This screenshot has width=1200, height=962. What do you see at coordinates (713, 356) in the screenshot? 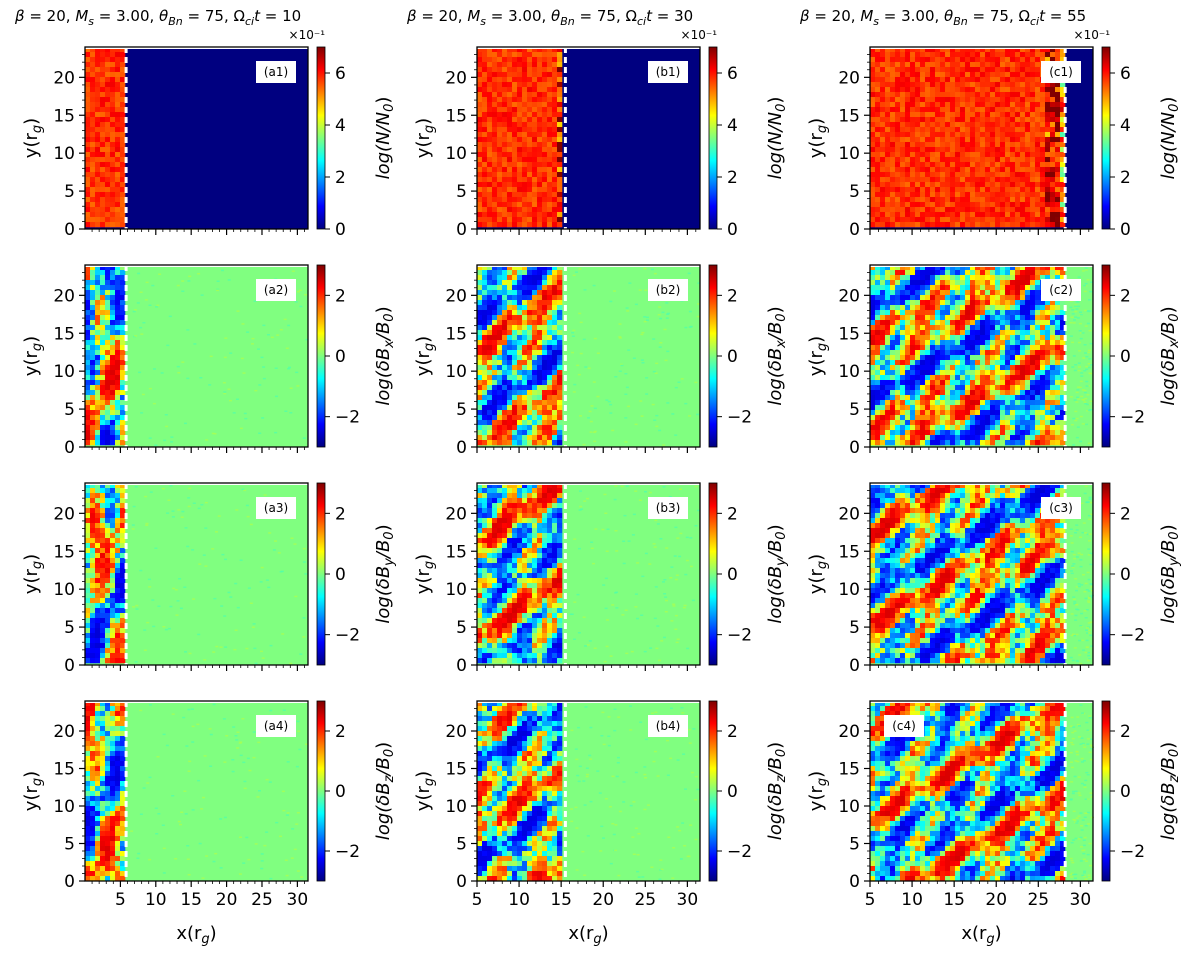
I see `colorbar` at bounding box center [713, 356].